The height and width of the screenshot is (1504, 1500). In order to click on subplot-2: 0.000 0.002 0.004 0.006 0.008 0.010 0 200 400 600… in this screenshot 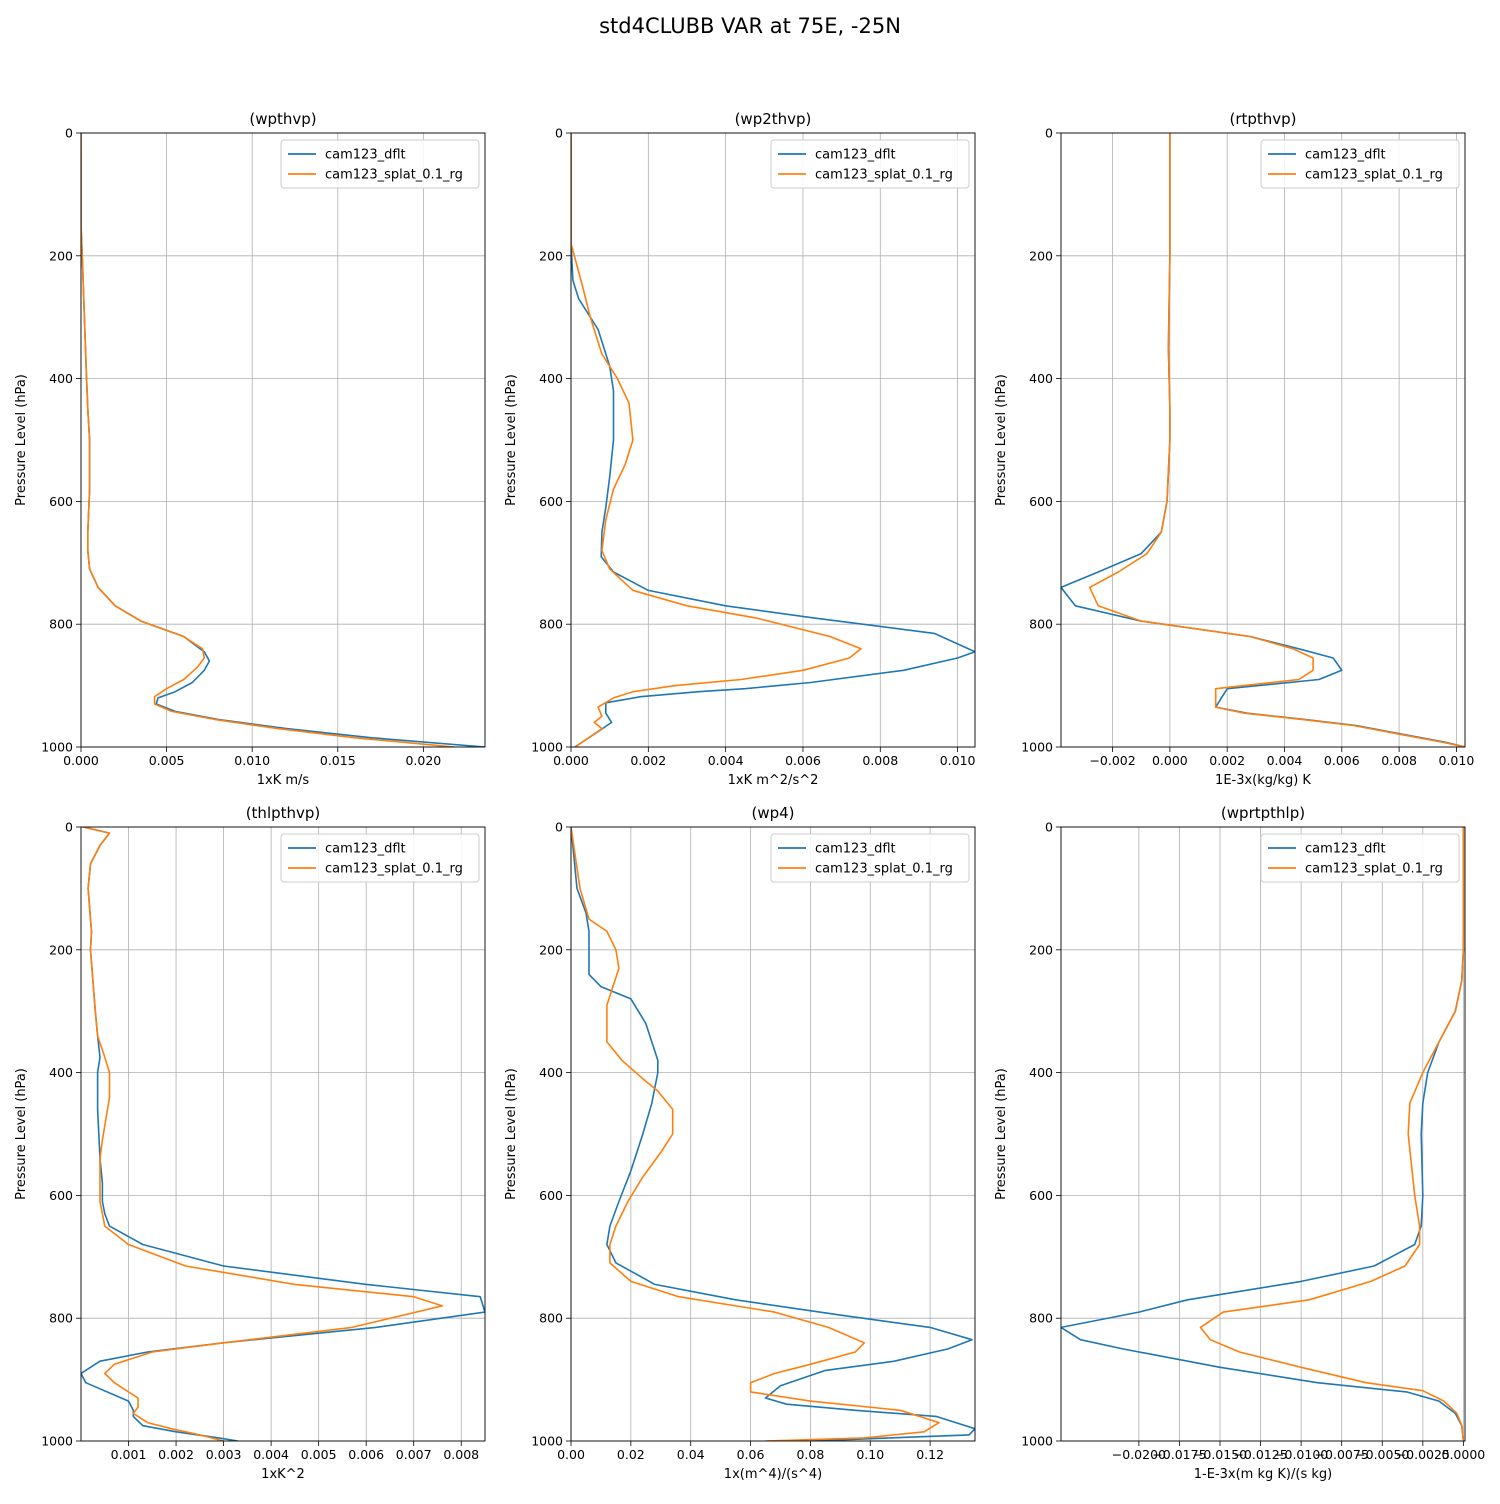, I will do `click(740, 449)`.